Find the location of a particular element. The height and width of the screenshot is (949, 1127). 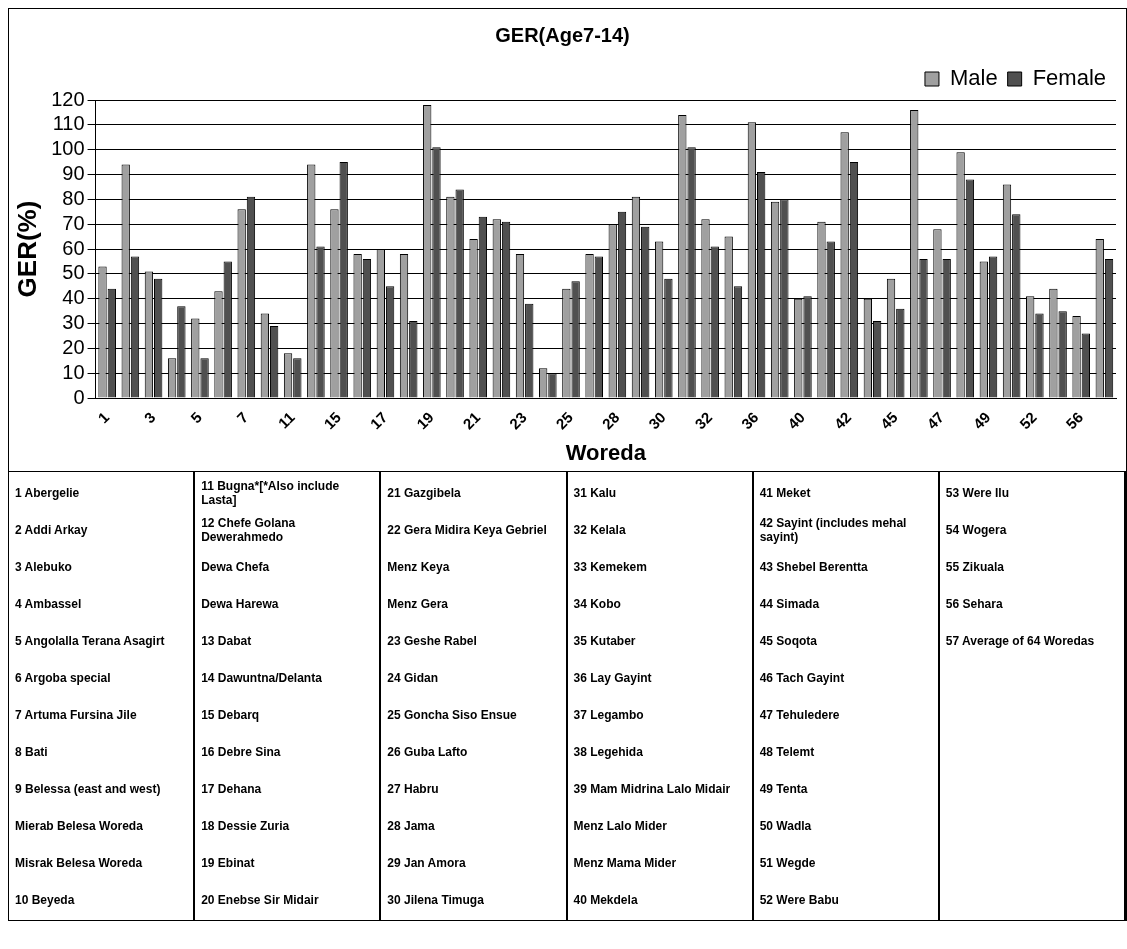

x-tick-label: 11 is located at coordinates (286, 420).